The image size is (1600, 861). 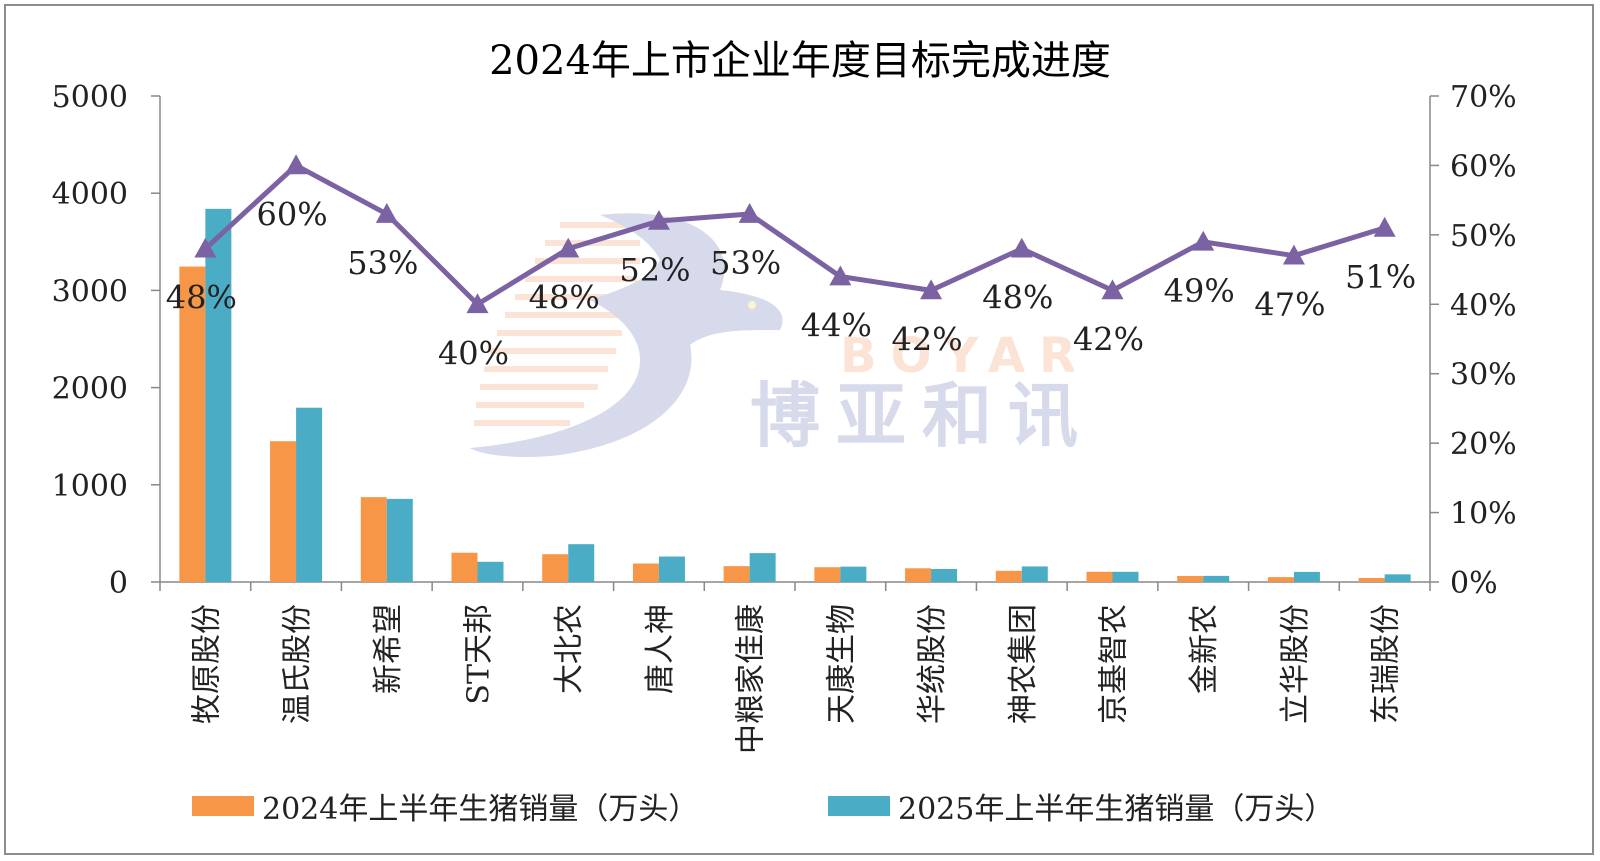 I want to click on x-tick-label: 东瑞股份, so click(x=1386, y=664).